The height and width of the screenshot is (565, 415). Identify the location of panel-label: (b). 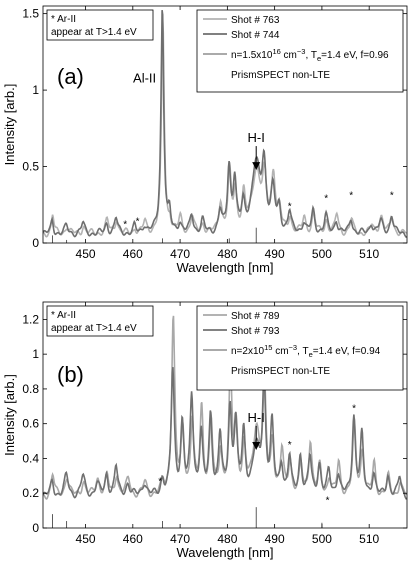
(70, 374).